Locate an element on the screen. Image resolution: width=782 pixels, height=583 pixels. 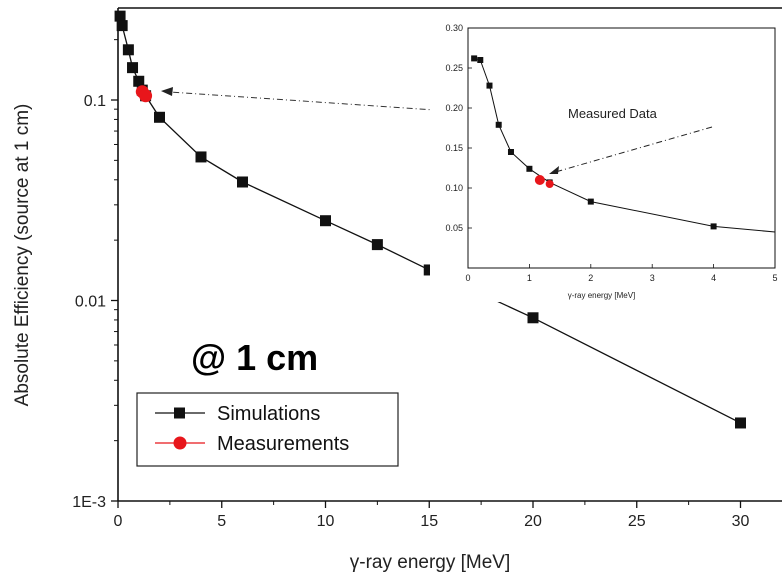
data-point-measurements is located at coordinates (146, 96).